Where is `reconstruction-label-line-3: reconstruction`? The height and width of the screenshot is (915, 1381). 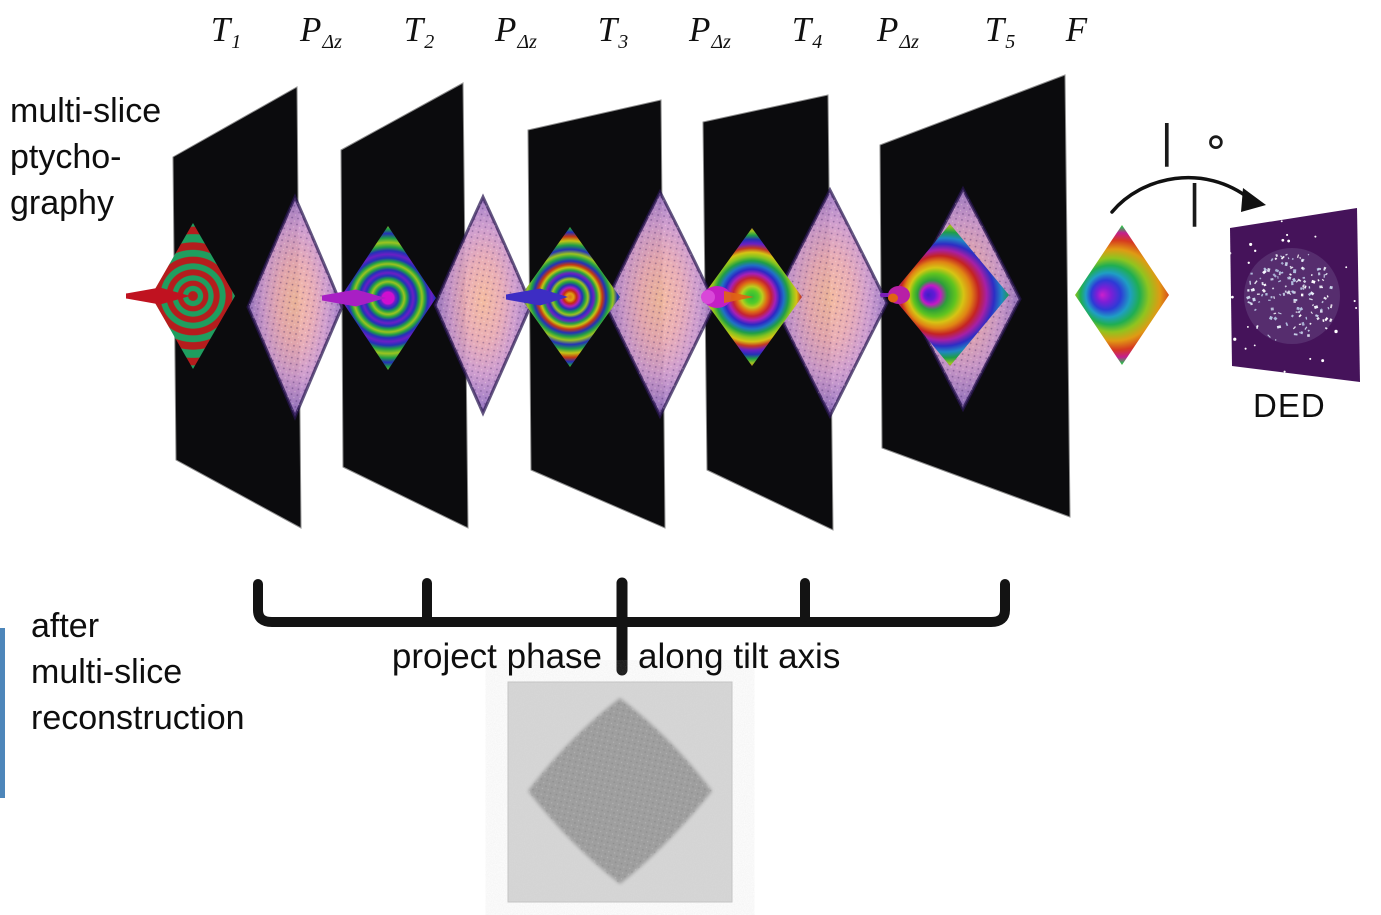 reconstruction-label-line-3: reconstruction is located at coordinates (138, 718).